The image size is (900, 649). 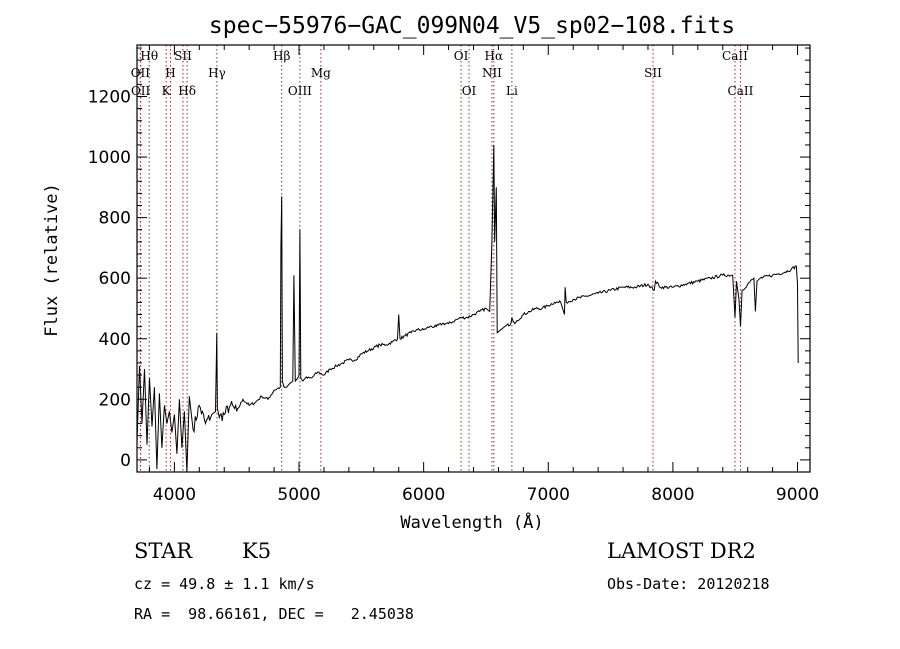 I want to click on x-axis-label: Wavelength (Å), so click(x=471, y=522).